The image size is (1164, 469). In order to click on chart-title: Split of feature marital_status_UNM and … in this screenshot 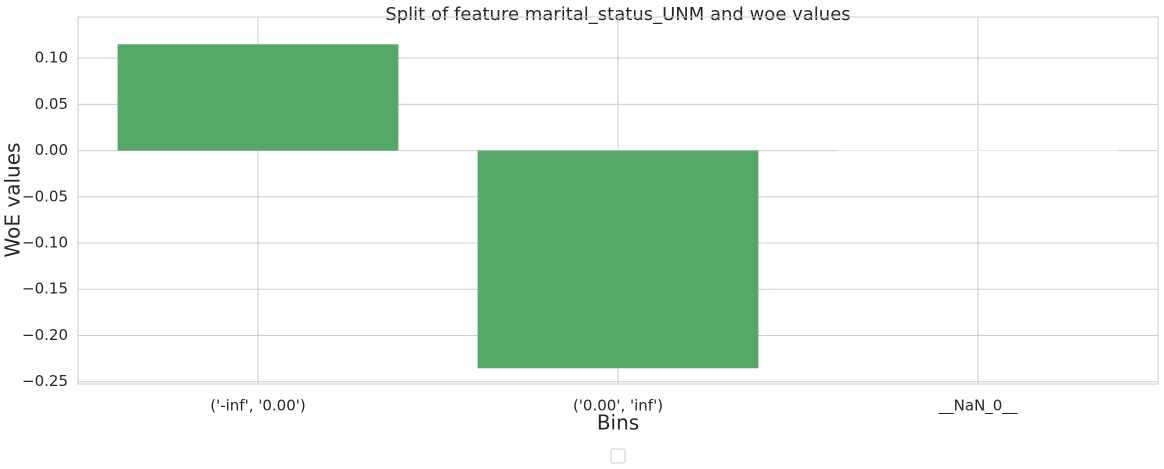, I will do `click(617, 14)`.